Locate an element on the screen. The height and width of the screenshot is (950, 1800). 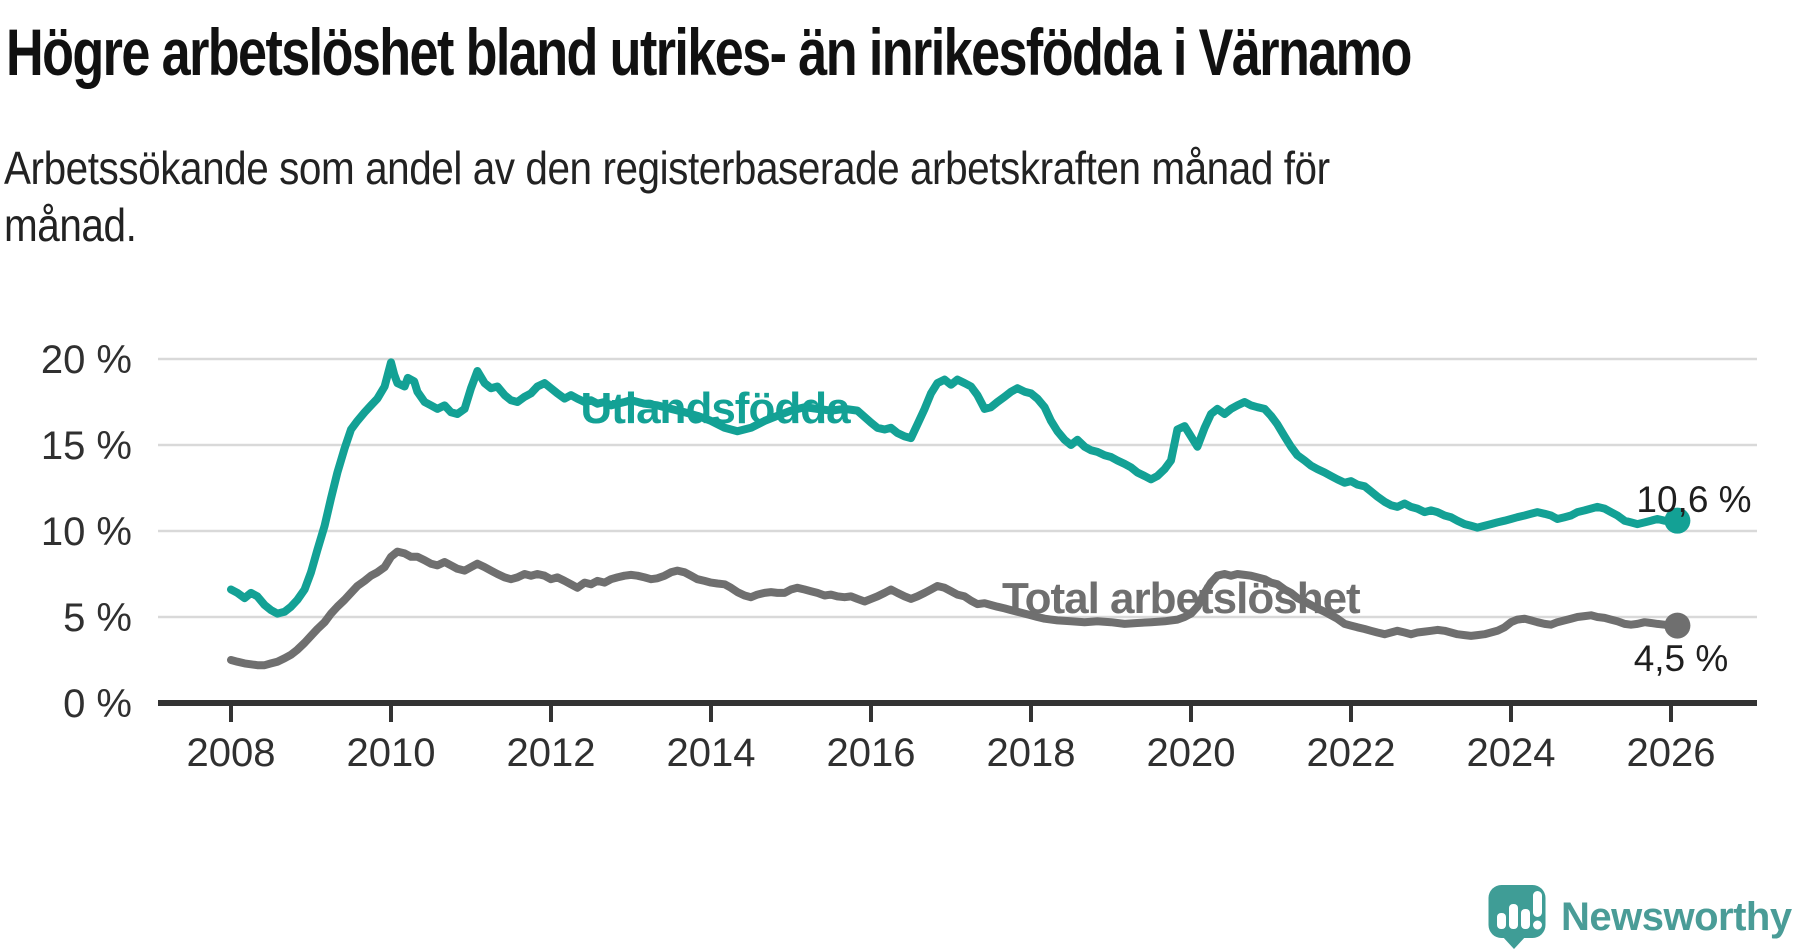
x-tick-label: 2026 is located at coordinates (1671, 753).